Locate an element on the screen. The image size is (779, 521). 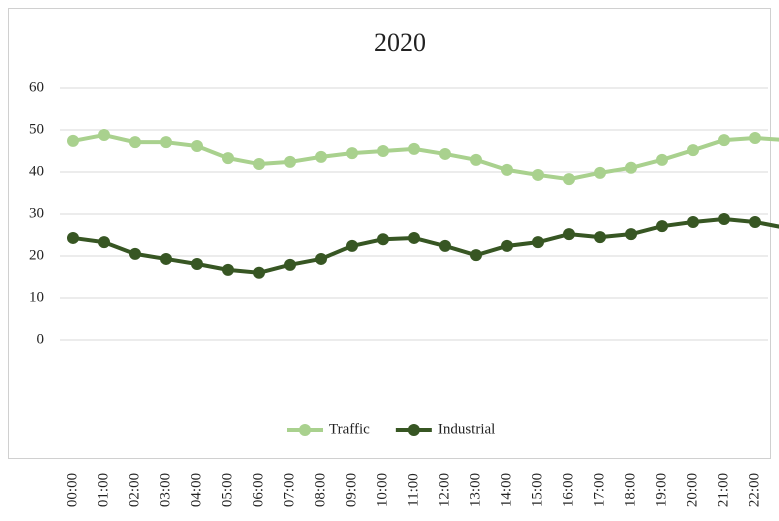
x-tick-label: 04:00 is located at coordinates (196, 490).